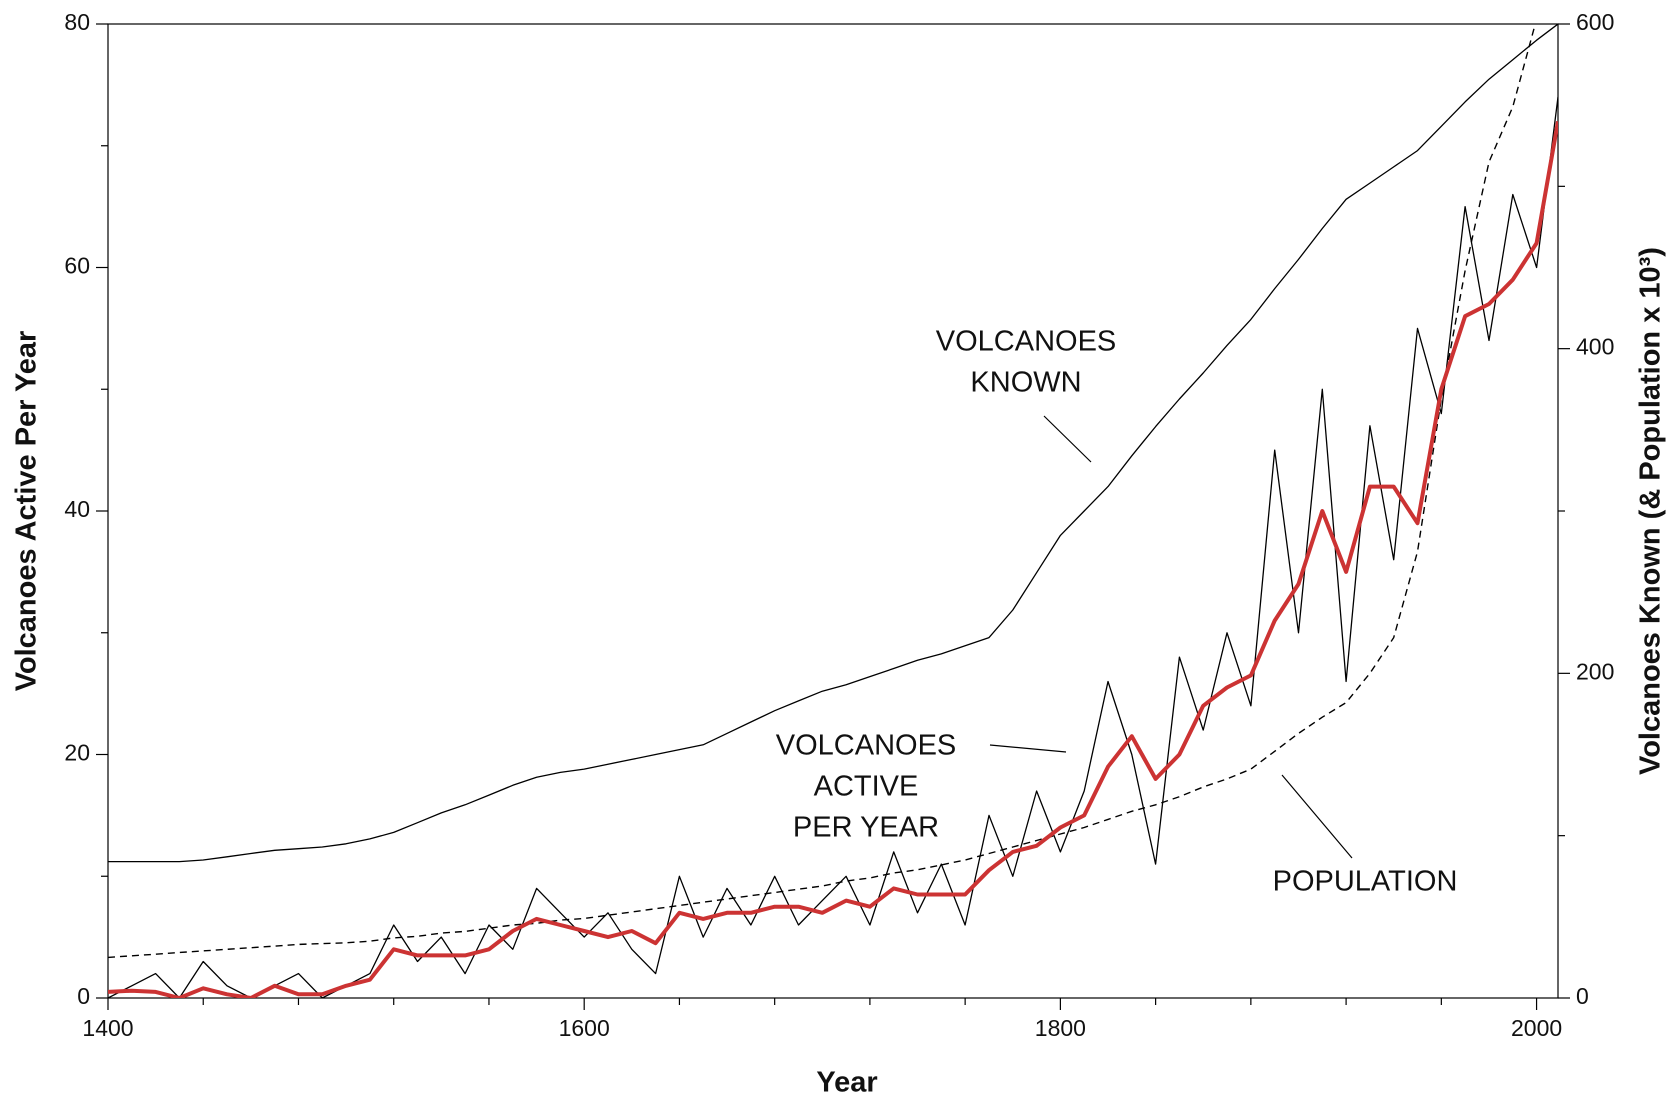 This screenshot has width=1680, height=1100. Describe the element at coordinates (866, 787) in the screenshot. I see `annotation: ACTIVE` at that location.